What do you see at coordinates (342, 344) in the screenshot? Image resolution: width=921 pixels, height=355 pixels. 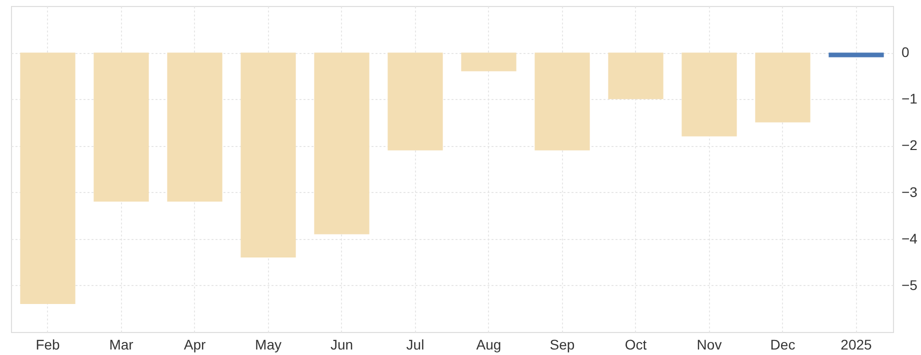 I see `x-tick-label: Jun` at bounding box center [342, 344].